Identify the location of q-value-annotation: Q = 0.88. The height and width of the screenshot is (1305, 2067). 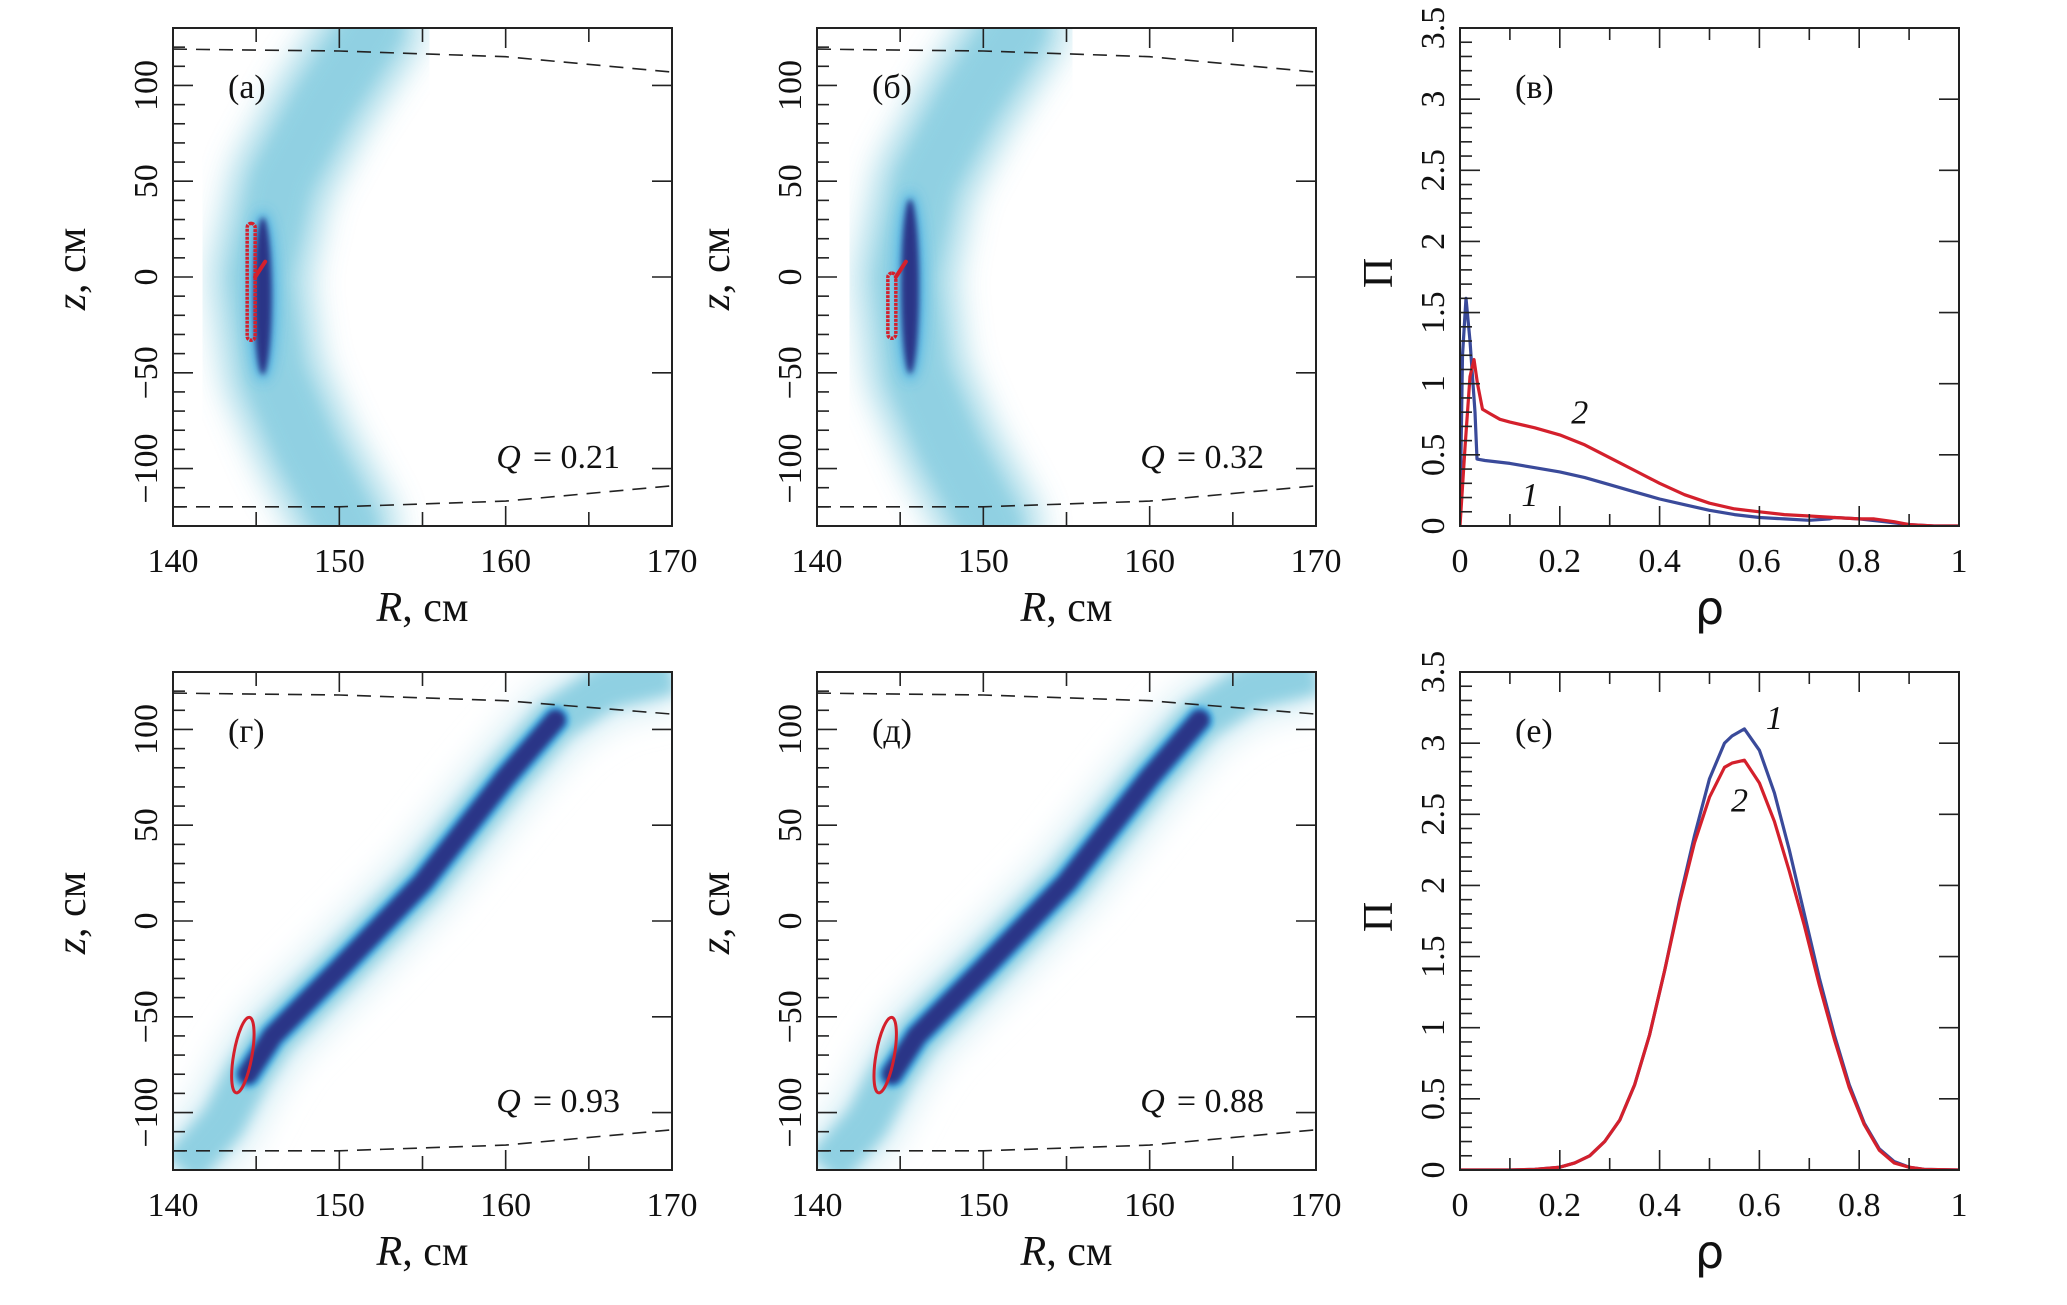
(1202, 1101).